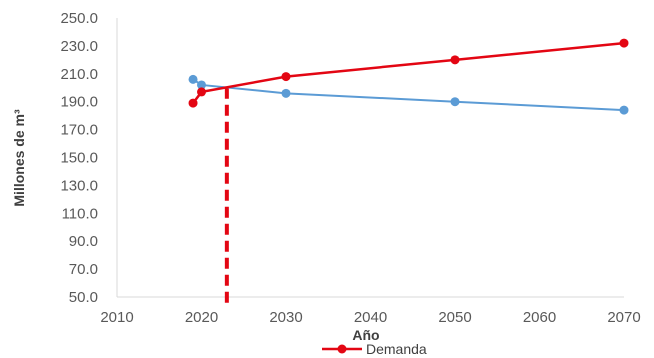 The height and width of the screenshot is (358, 654). I want to click on x-tick-label: 2010, so click(116, 317).